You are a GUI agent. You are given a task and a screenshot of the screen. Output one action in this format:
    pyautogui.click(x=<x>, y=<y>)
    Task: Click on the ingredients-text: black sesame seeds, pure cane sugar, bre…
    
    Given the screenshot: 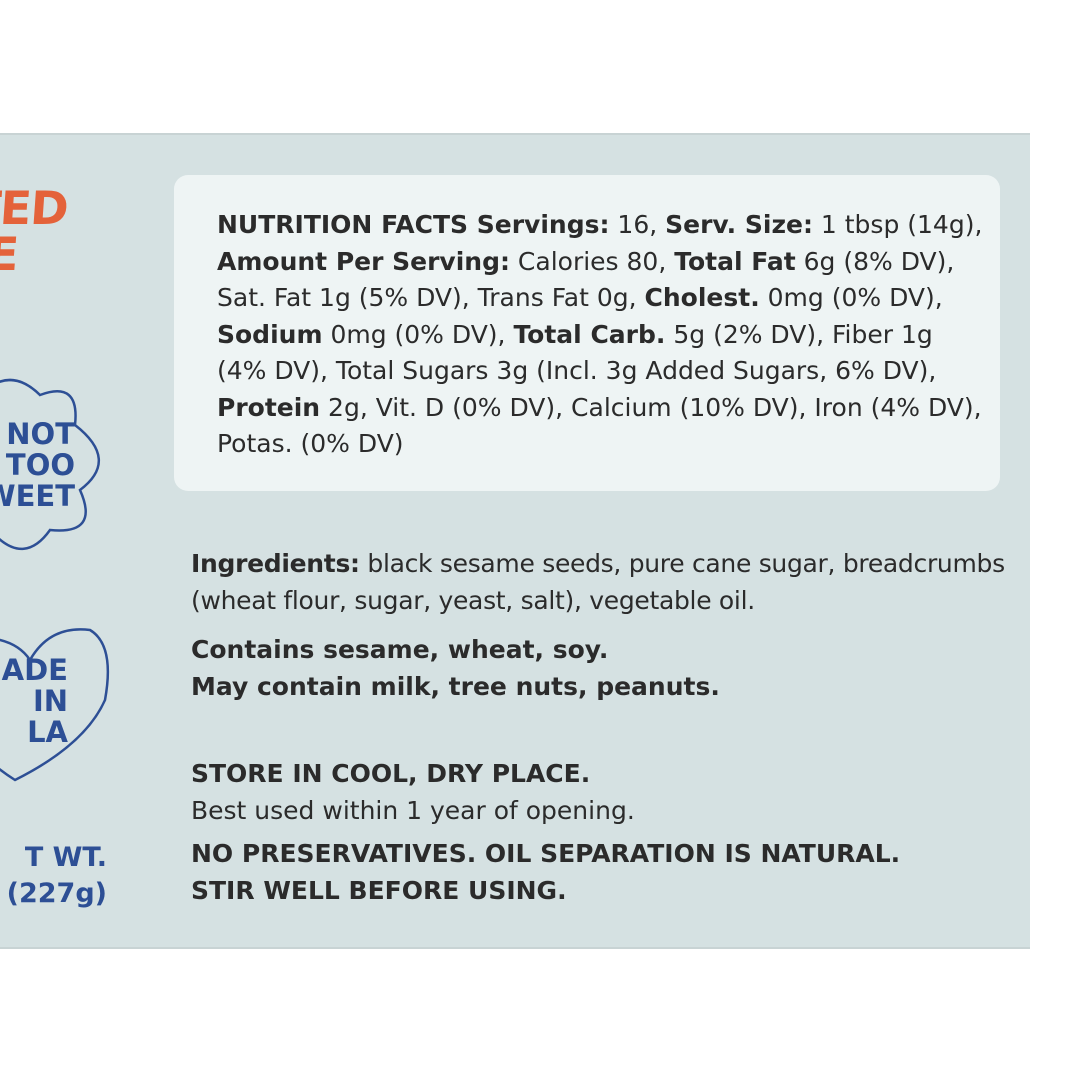 What is the action you would take?
    pyautogui.click(x=598, y=582)
    